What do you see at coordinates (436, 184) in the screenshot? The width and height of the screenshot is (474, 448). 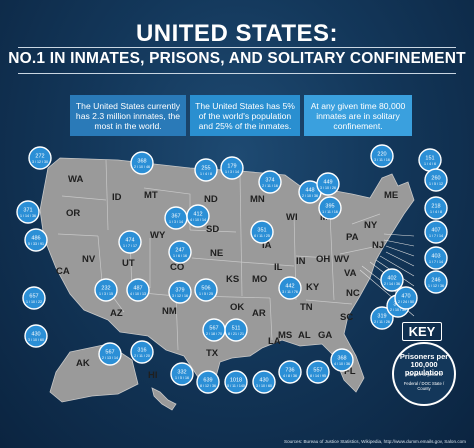 I see `bubble-prison-counts: 1 / 5 / 12` at bounding box center [436, 184].